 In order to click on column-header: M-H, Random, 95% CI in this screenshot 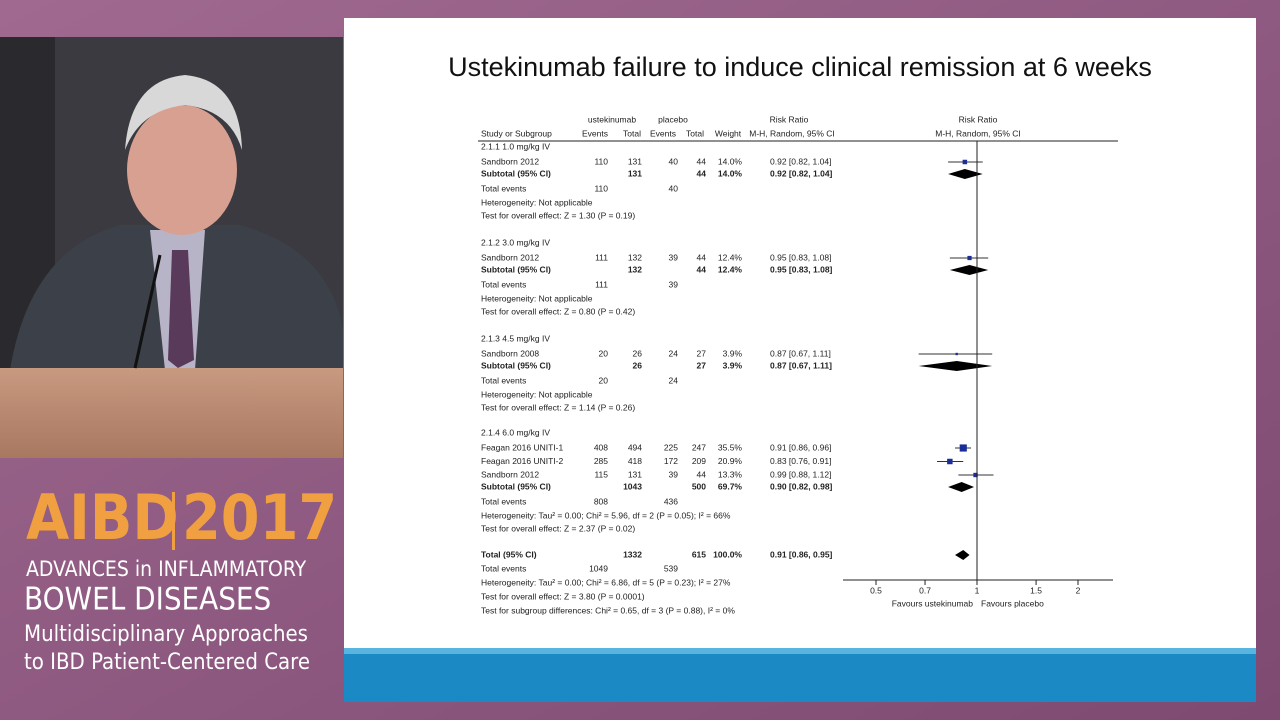, I will do `click(792, 133)`.